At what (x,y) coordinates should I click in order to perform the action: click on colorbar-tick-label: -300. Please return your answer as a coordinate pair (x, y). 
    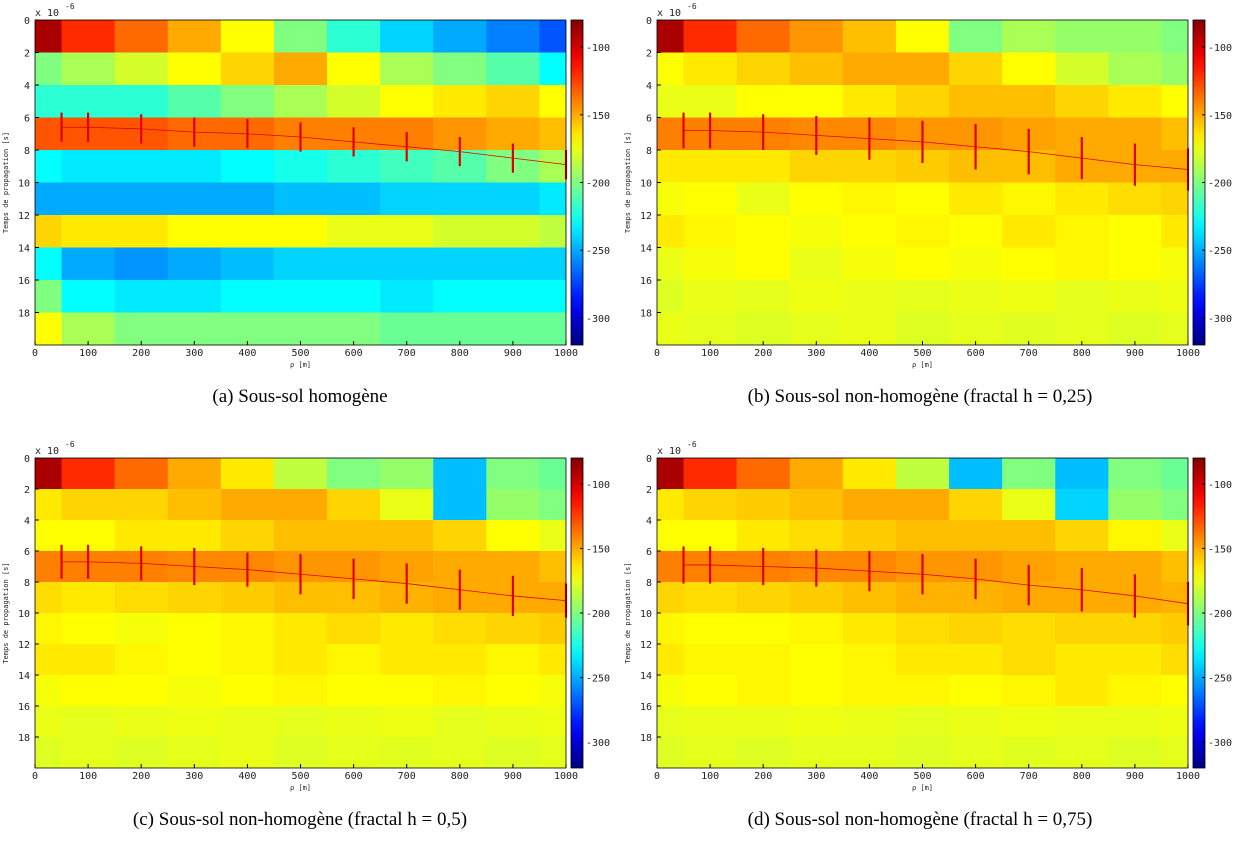
    Looking at the image, I should click on (1220, 319).